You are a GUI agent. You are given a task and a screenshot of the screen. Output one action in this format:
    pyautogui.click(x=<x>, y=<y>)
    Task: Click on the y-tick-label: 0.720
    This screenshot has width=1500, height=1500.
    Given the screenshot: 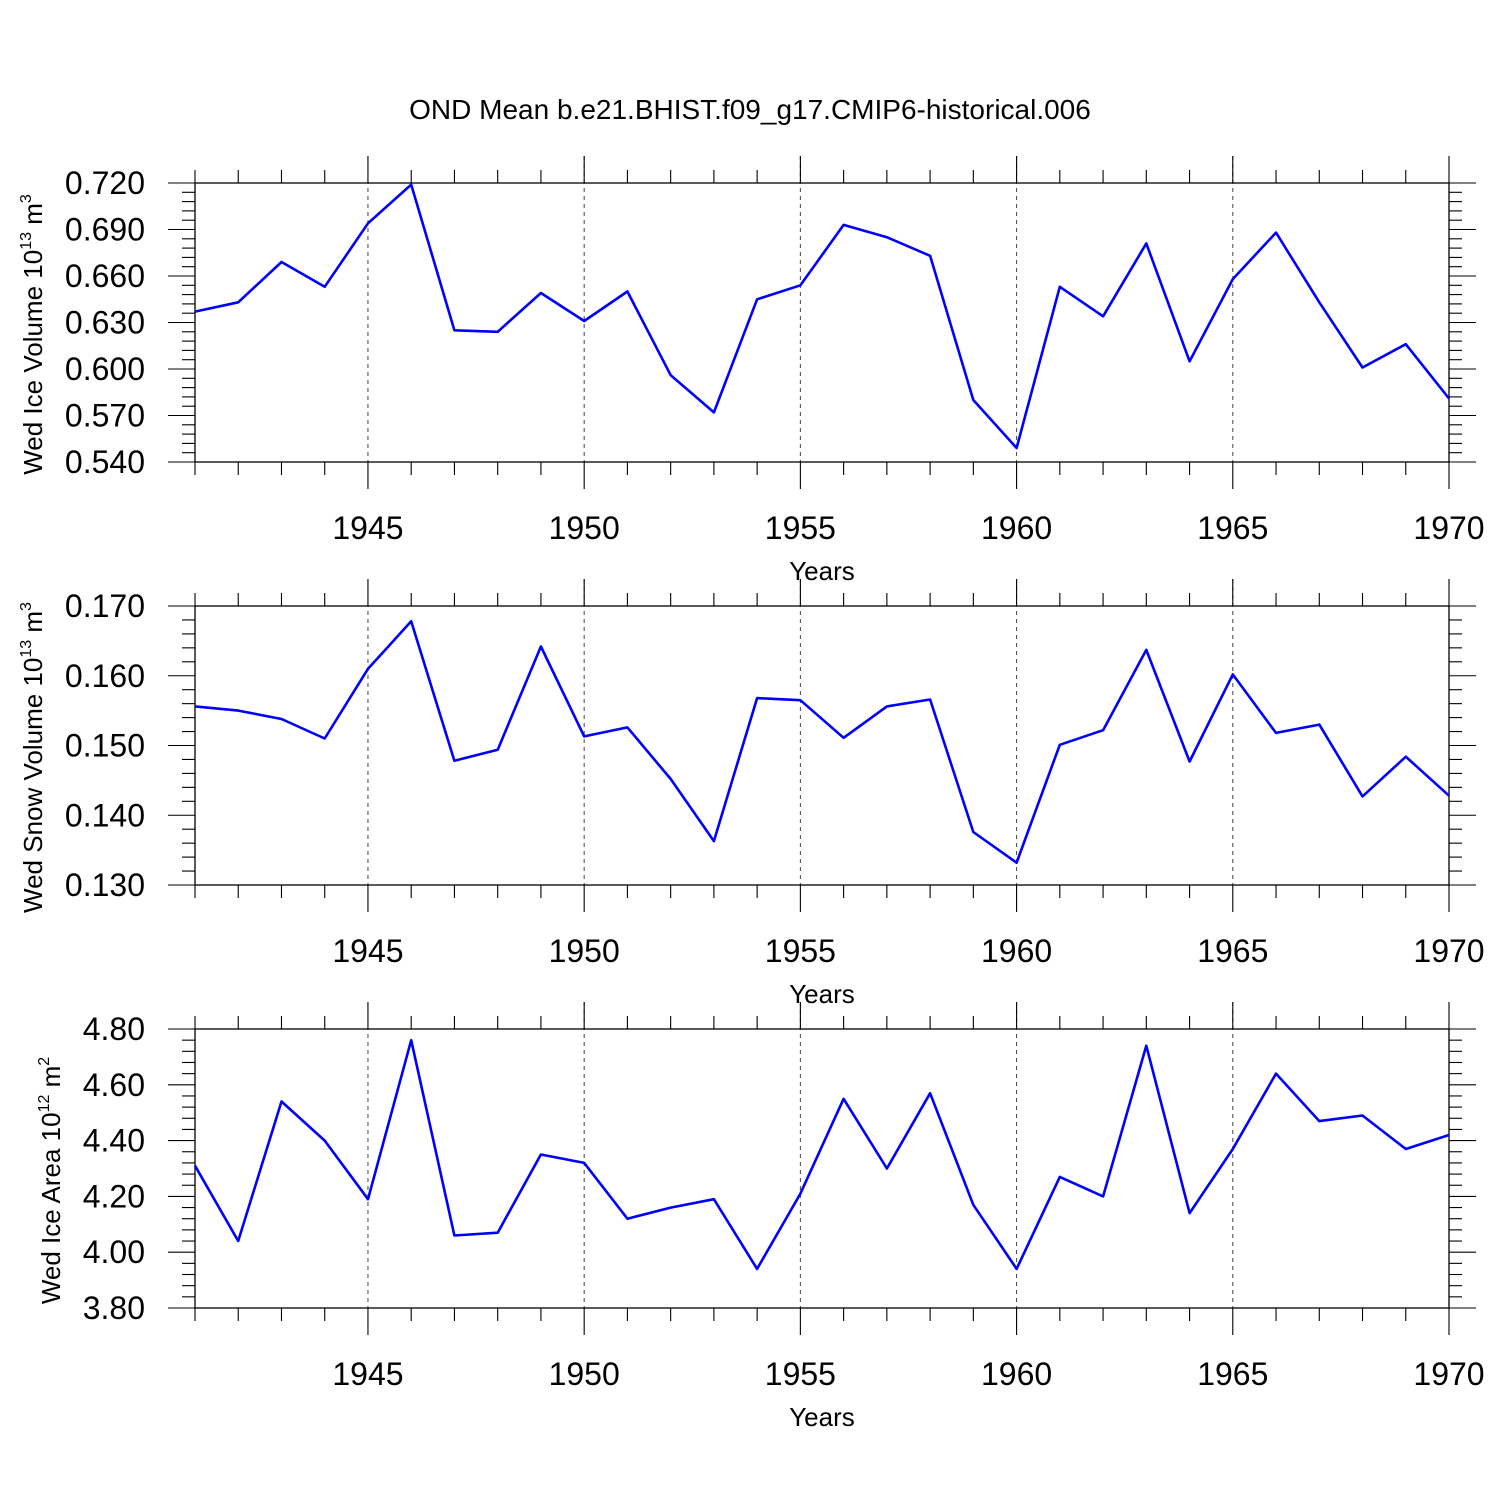 What is the action you would take?
    pyautogui.click(x=105, y=183)
    